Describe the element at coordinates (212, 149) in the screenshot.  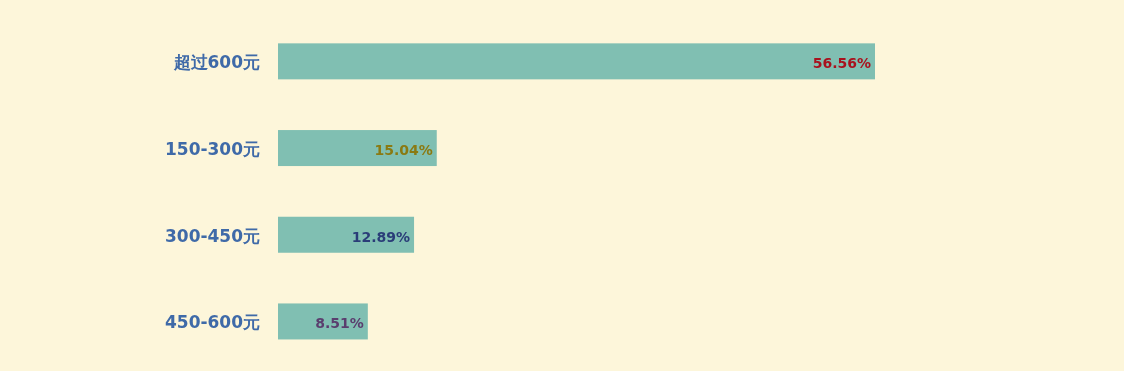
I see `y-tick-label: 150-300元` at that location.